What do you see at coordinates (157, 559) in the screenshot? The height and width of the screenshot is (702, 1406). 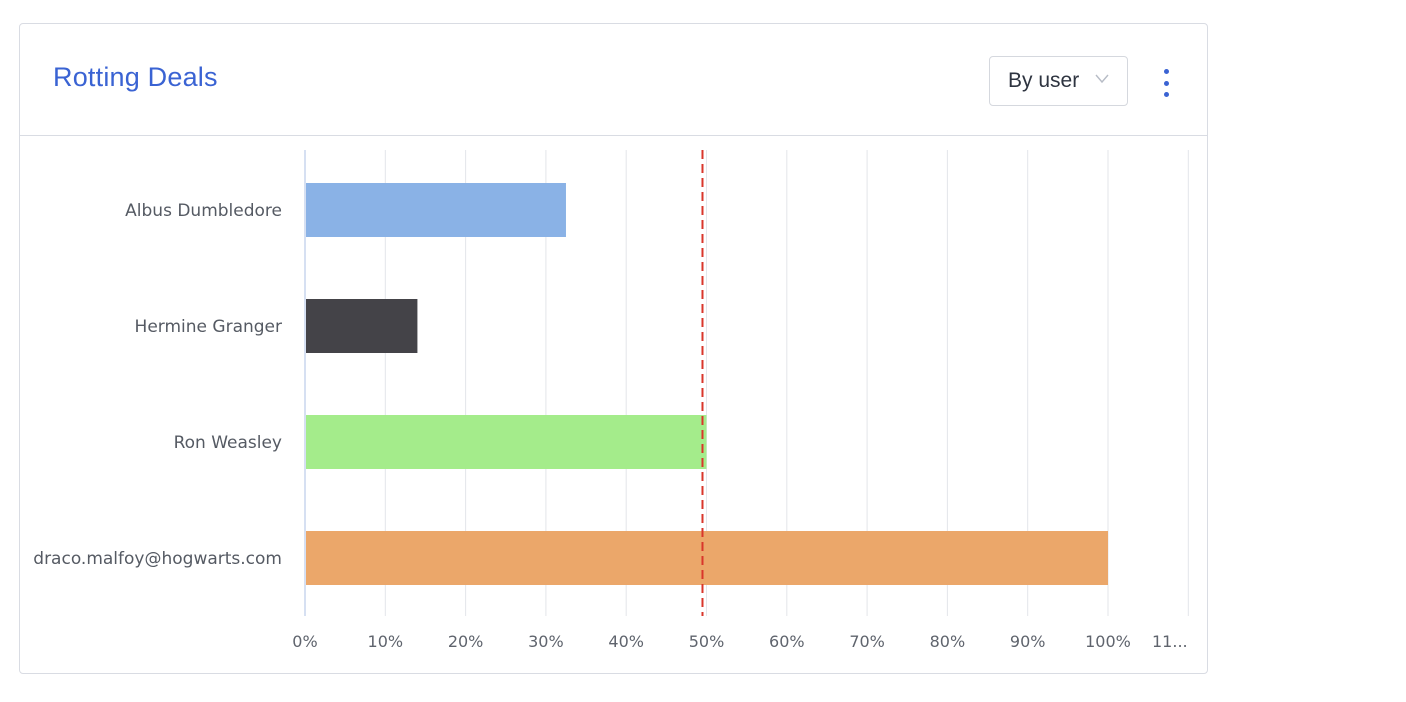 I see `category-label: draco.malfoy@hogwarts.com` at bounding box center [157, 559].